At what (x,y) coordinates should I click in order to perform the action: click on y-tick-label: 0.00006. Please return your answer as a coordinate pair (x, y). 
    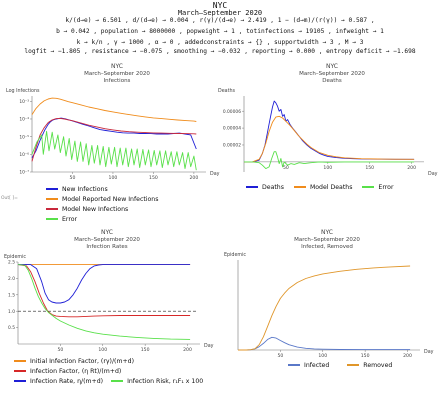
    Looking at the image, I should click on (232, 112).